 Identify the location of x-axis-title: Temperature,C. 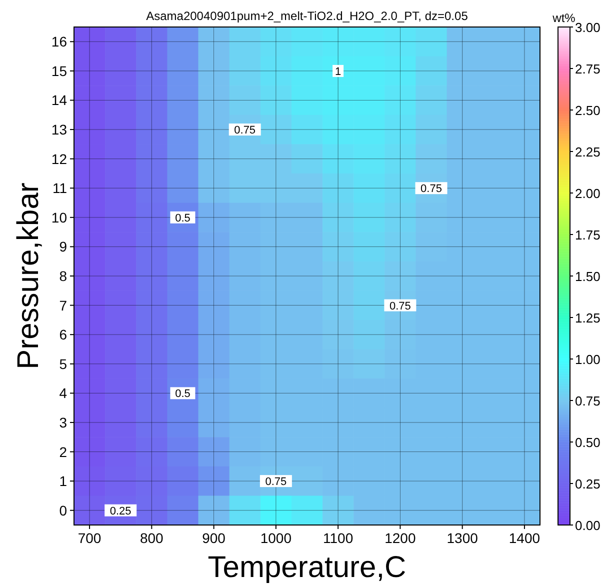
(307, 567).